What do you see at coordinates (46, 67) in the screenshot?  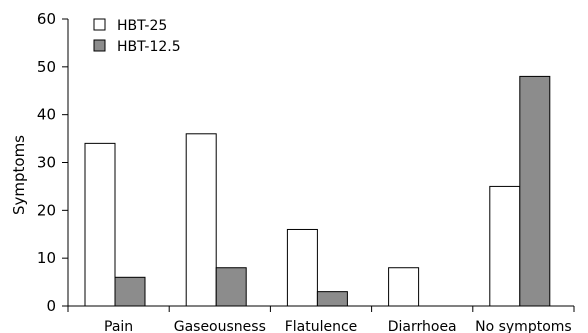 I see `y-tick-label: 50` at bounding box center [46, 67].